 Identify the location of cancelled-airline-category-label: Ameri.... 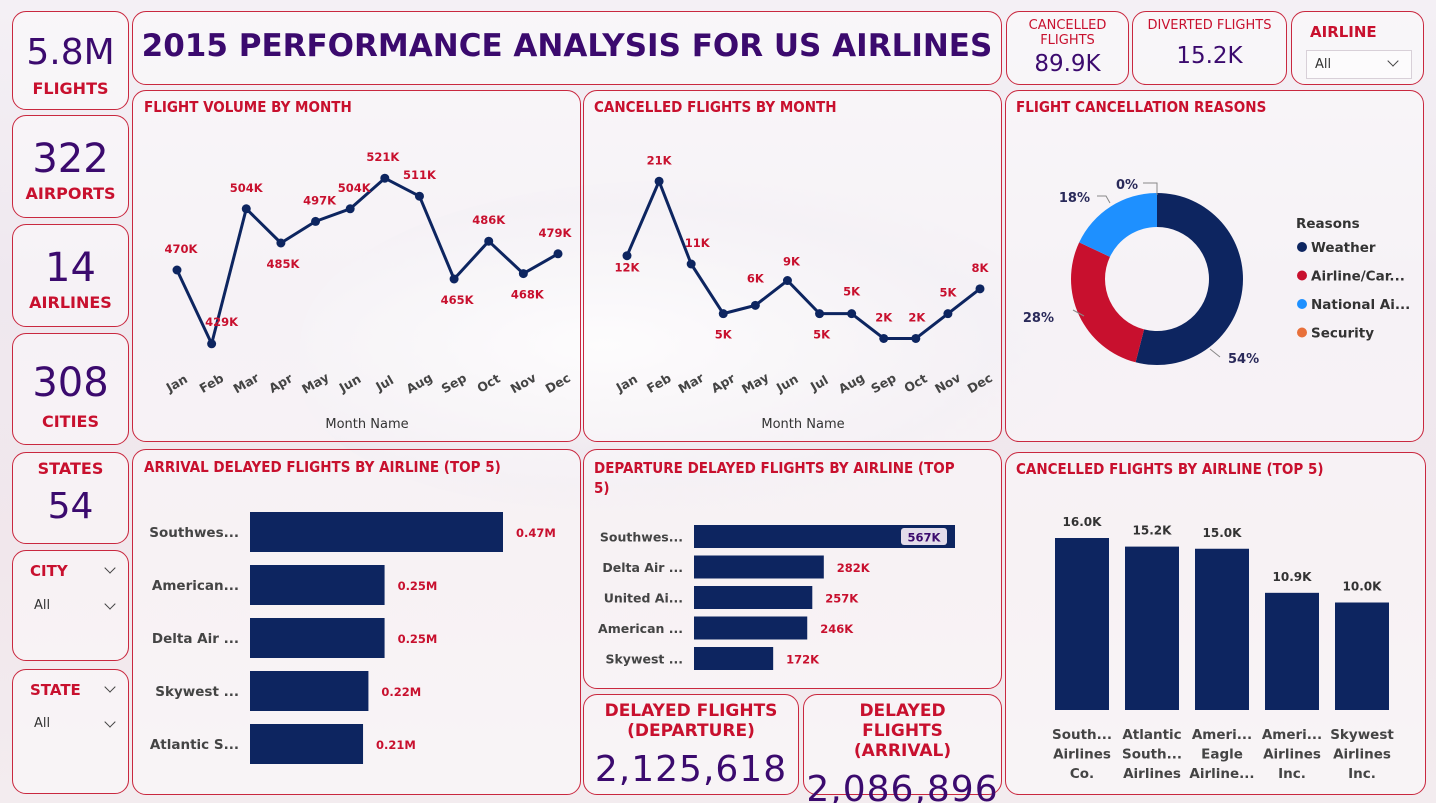
(1222, 735).